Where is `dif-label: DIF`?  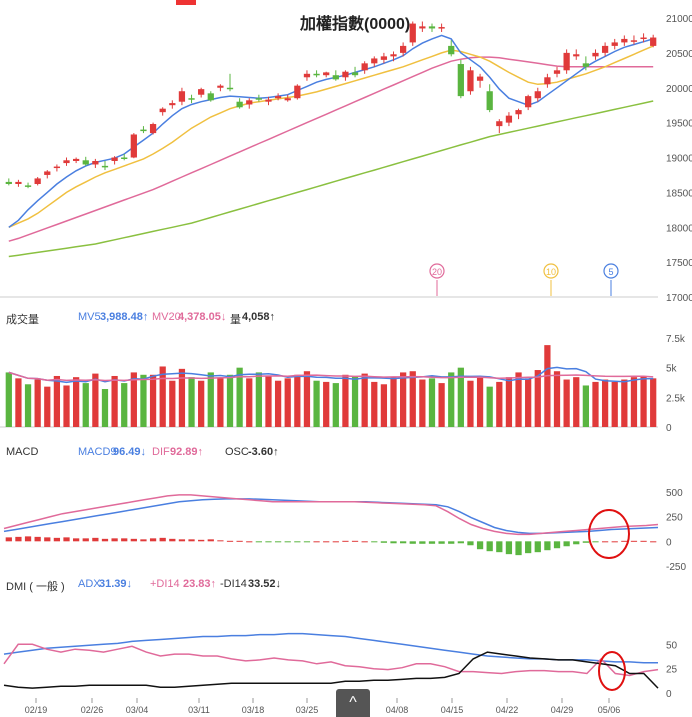 dif-label: DIF is located at coordinates (161, 452).